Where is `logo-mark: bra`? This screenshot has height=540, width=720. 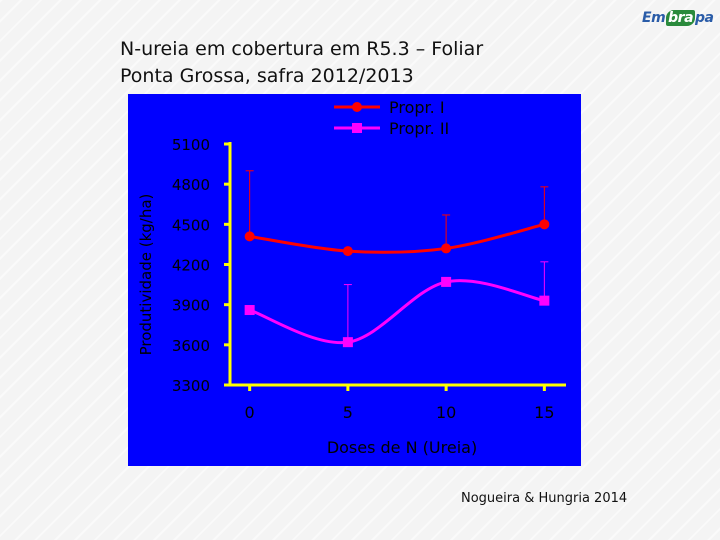
logo-mark: bra is located at coordinates (681, 18).